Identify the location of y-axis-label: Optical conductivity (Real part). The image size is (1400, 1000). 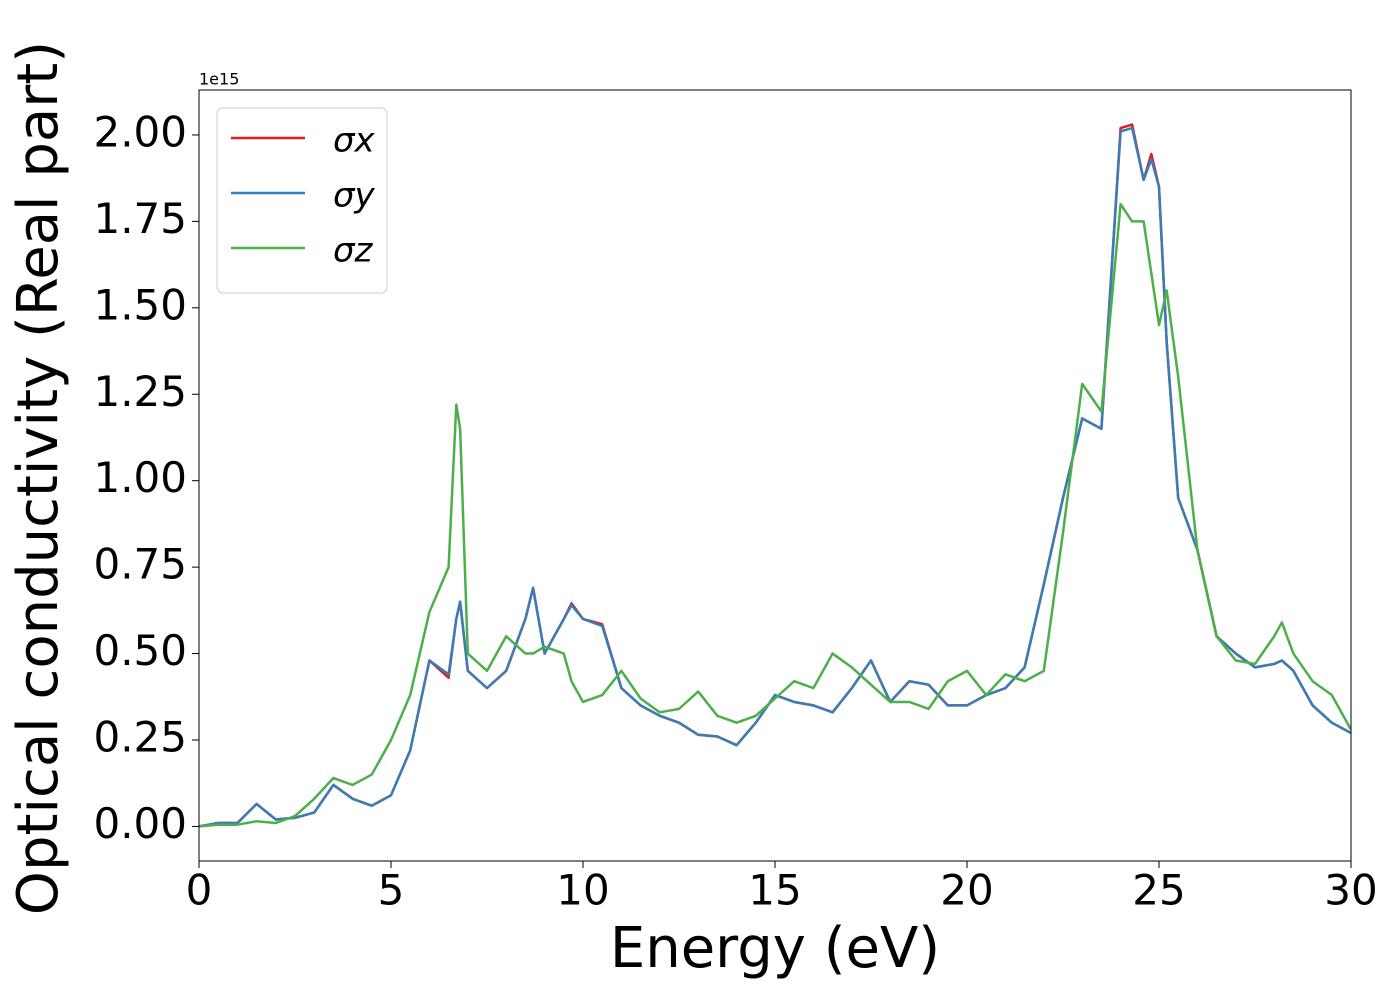
(38, 478).